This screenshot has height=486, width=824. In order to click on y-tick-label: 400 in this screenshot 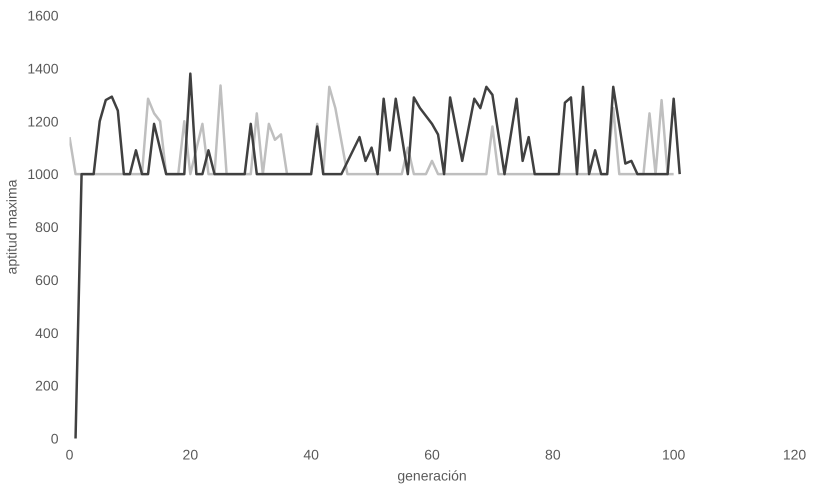, I will do `click(47, 332)`.